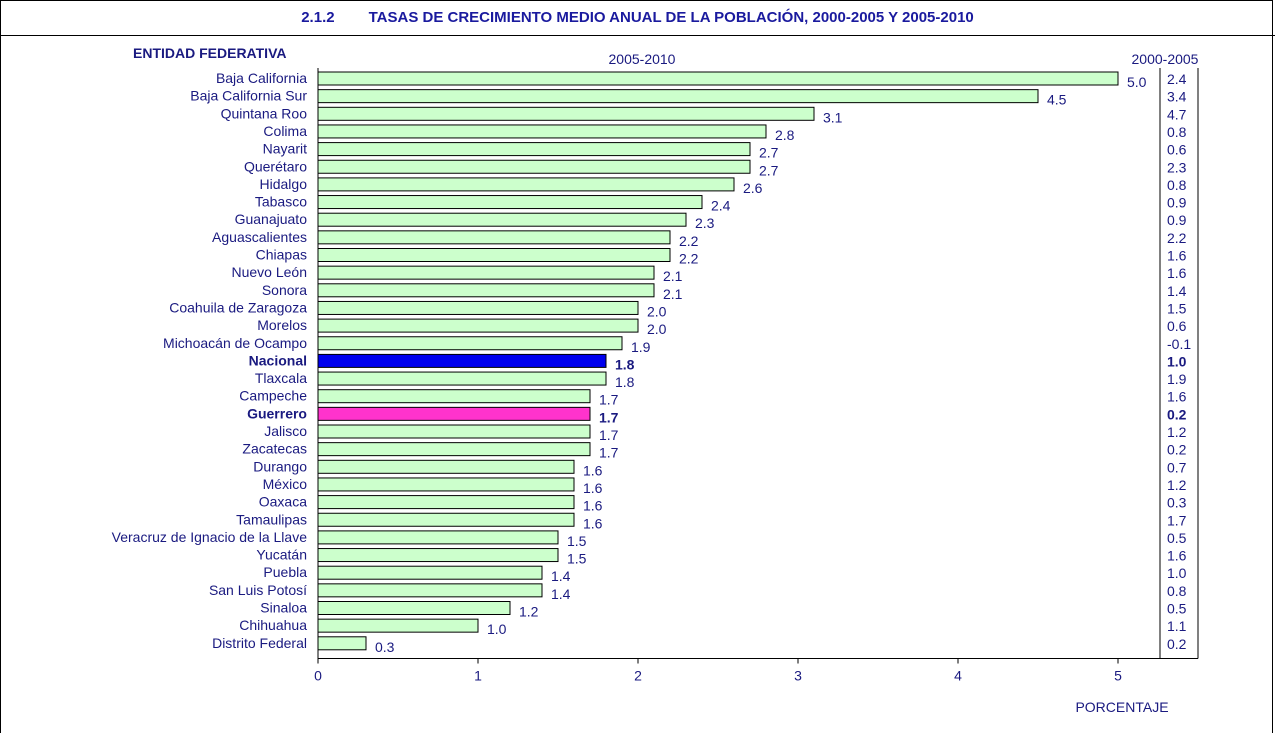  What do you see at coordinates (1177, 238) in the screenshot?
I see `side-column-value: 2.2` at bounding box center [1177, 238].